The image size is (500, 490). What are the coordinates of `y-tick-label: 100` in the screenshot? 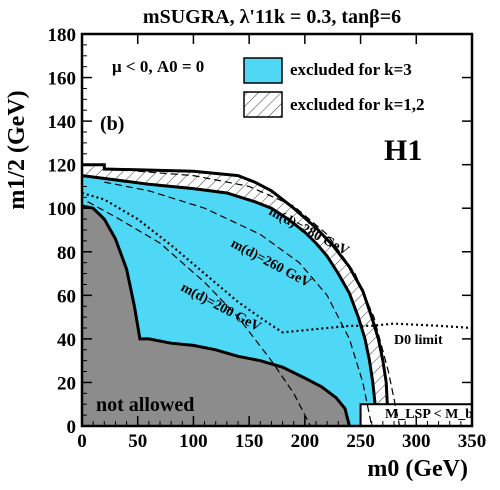 It's located at (62, 209).